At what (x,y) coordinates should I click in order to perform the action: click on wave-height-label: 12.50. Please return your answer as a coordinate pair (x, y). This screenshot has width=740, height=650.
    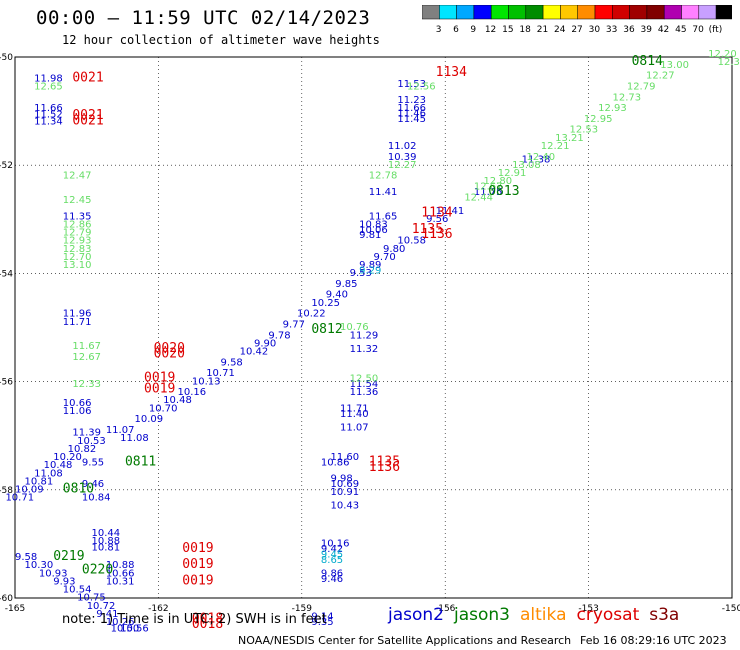
    Looking at the image, I should click on (364, 379).